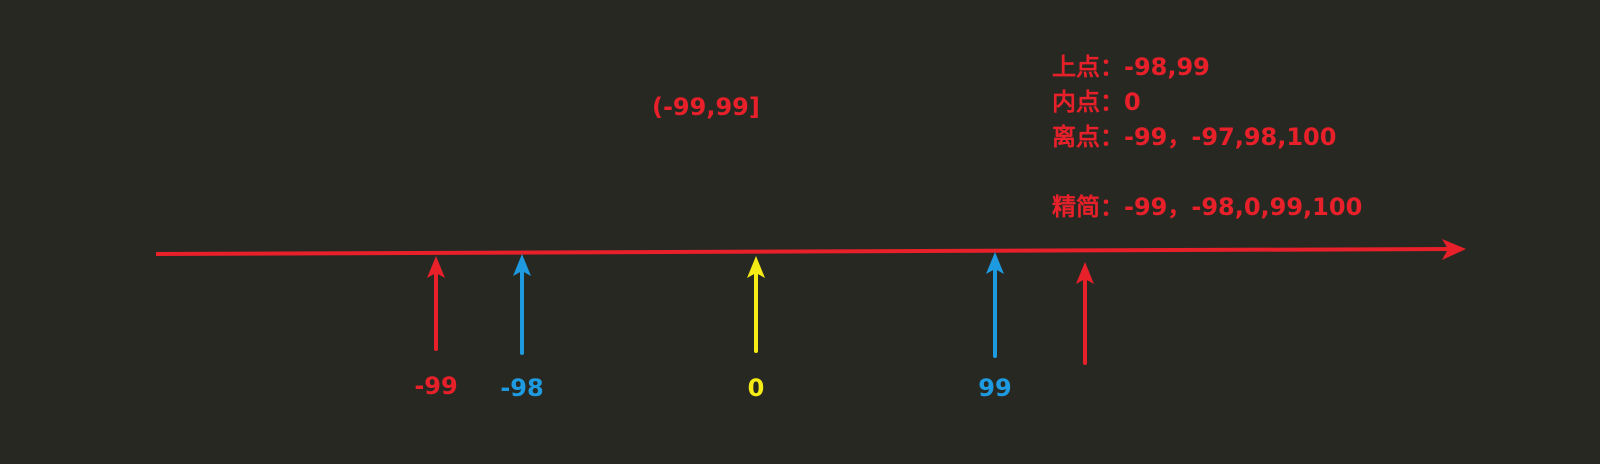  What do you see at coordinates (1131, 67) in the screenshot?
I see `on-points-note: 上点：-98,99` at bounding box center [1131, 67].